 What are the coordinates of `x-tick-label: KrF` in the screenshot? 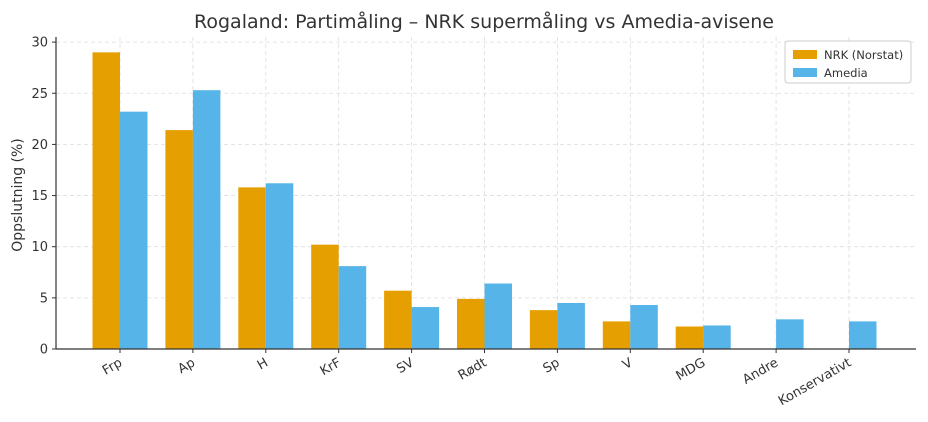 It's located at (331, 367).